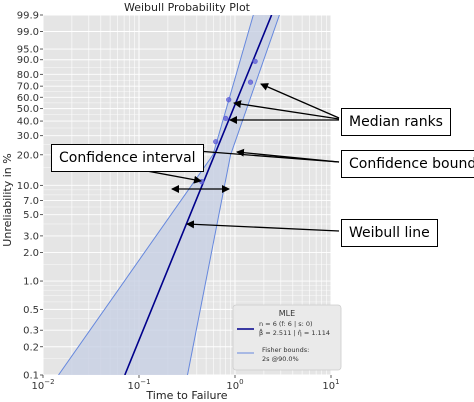  Describe the element at coordinates (234, 385) in the screenshot. I see `x-tick-label: 10⁰` at that location.